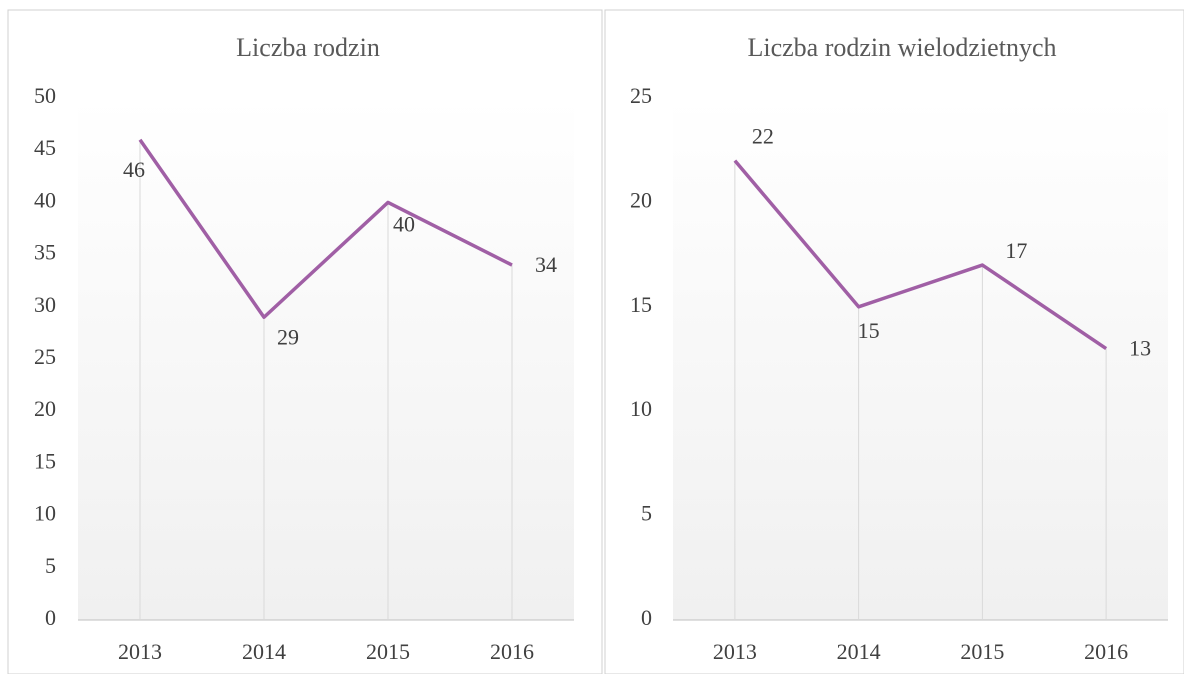 The image size is (1184, 674). I want to click on y-tick-label: 50, so click(45, 95).